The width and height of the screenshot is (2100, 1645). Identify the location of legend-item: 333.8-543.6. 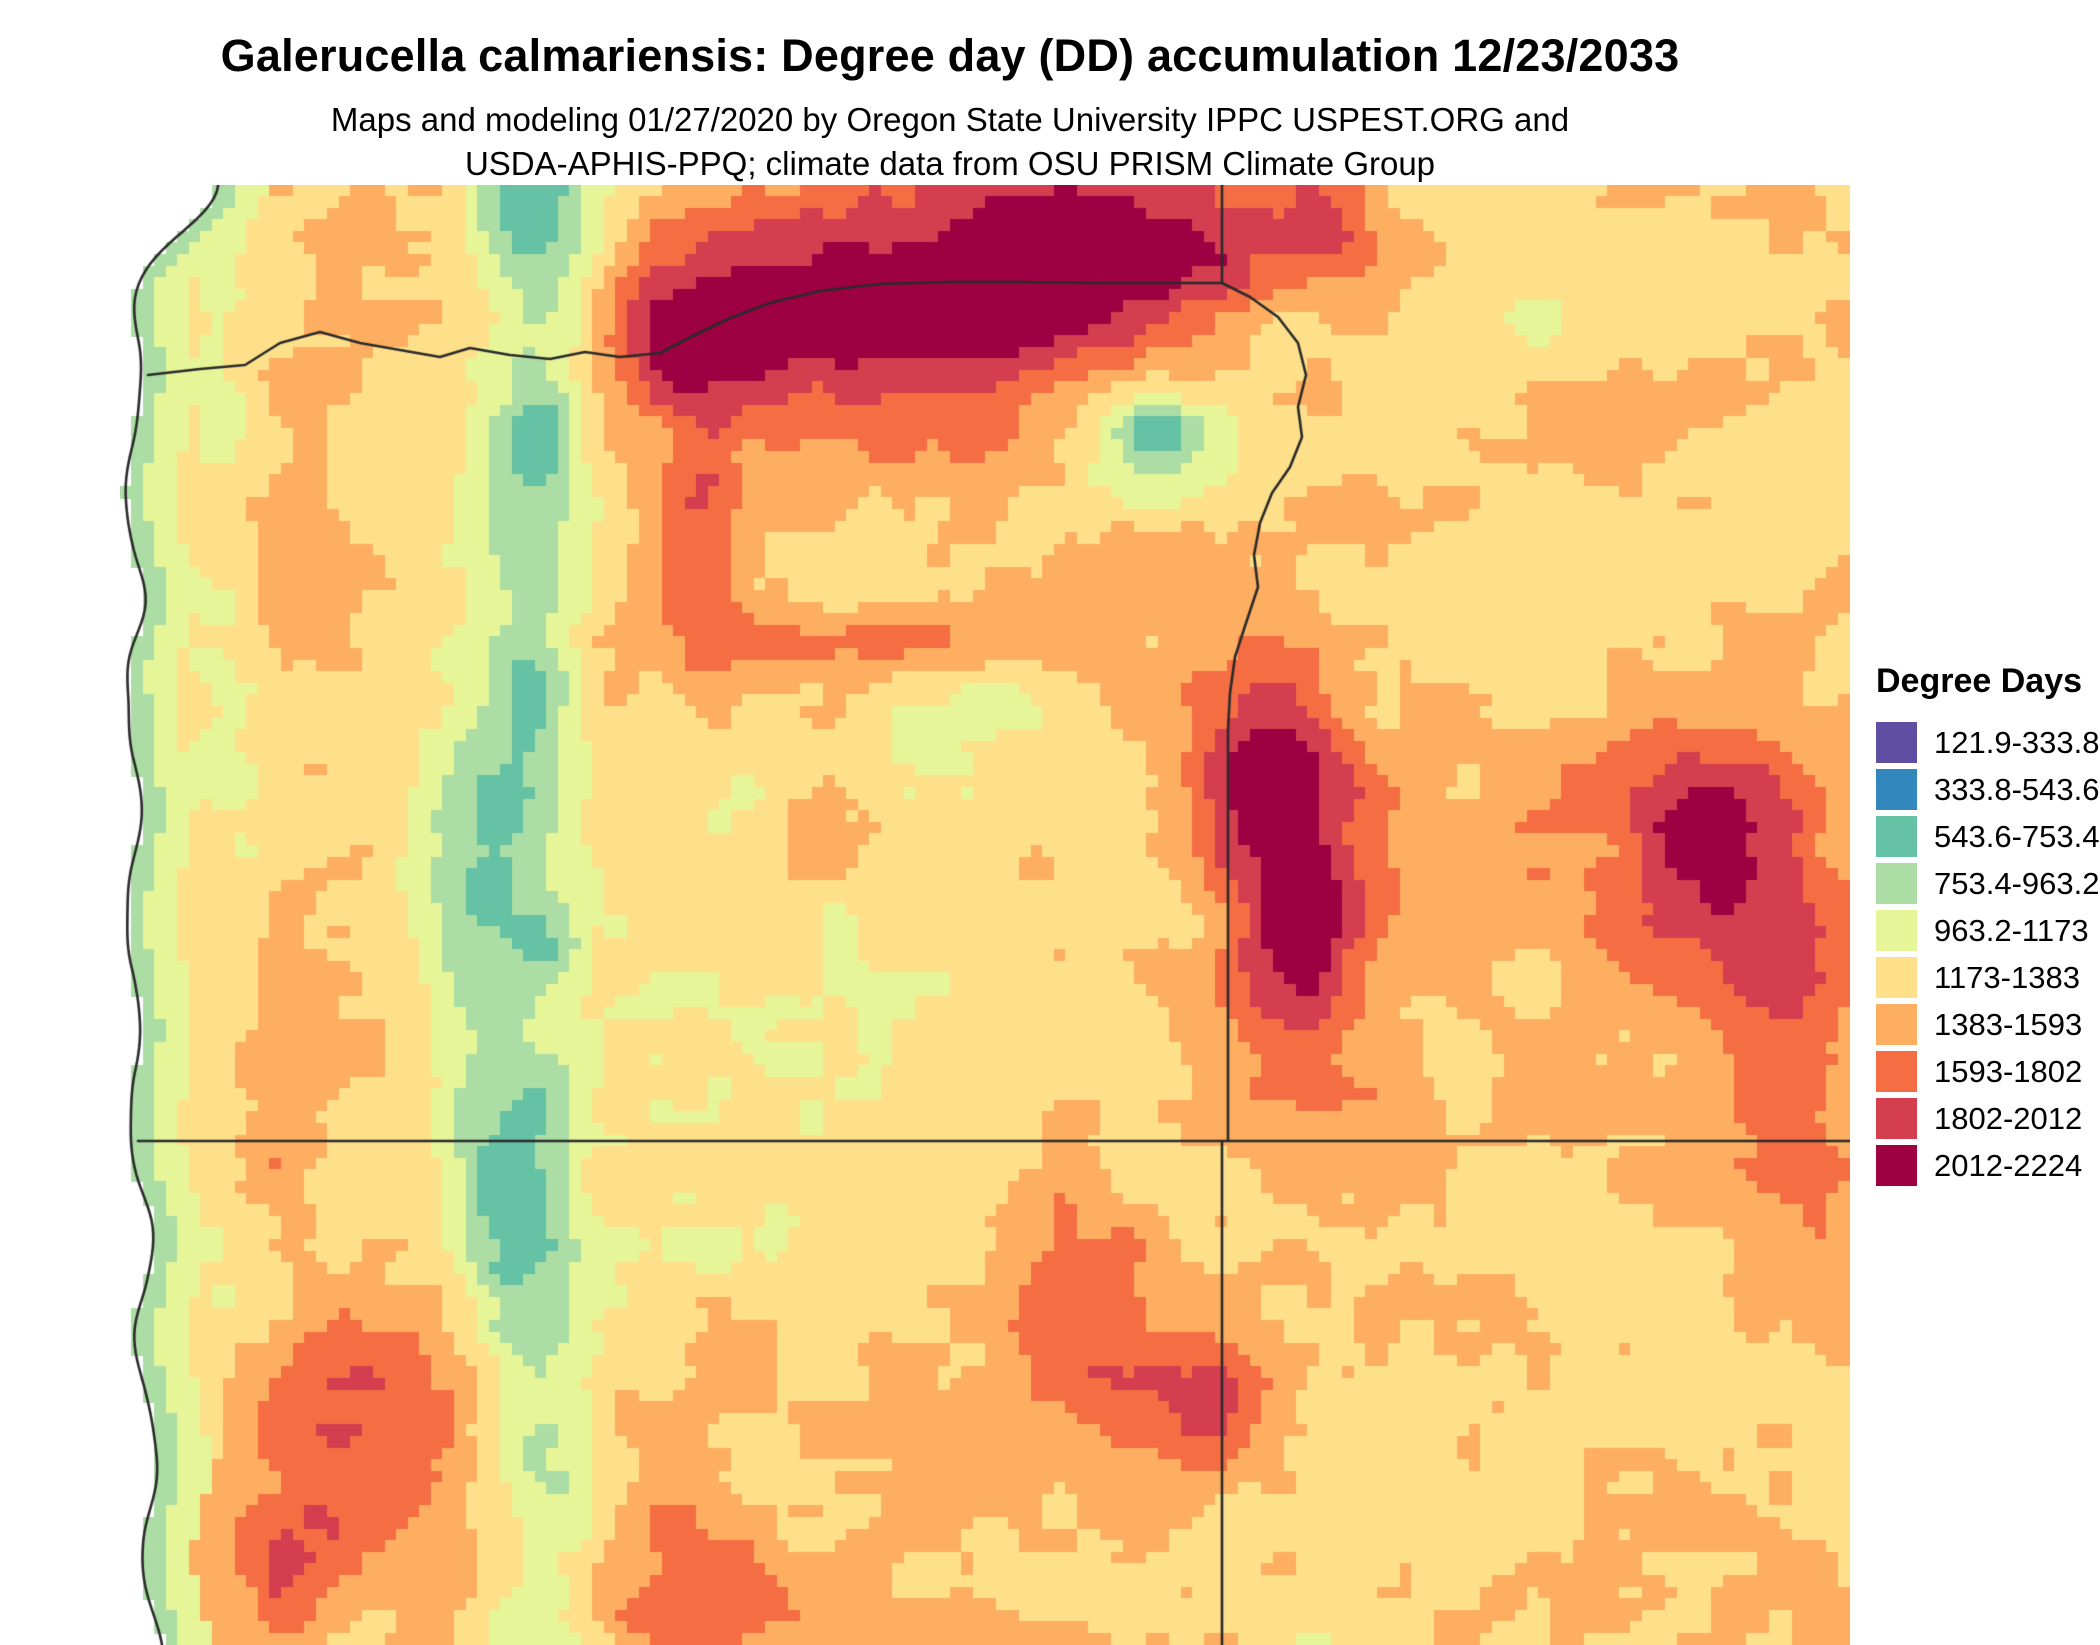
(1988, 789).